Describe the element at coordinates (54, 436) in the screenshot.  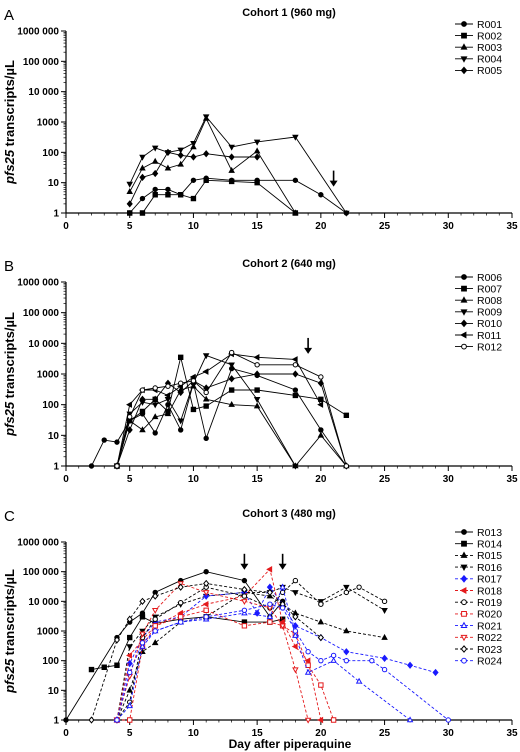
I see `y-tick-label: 10` at that location.